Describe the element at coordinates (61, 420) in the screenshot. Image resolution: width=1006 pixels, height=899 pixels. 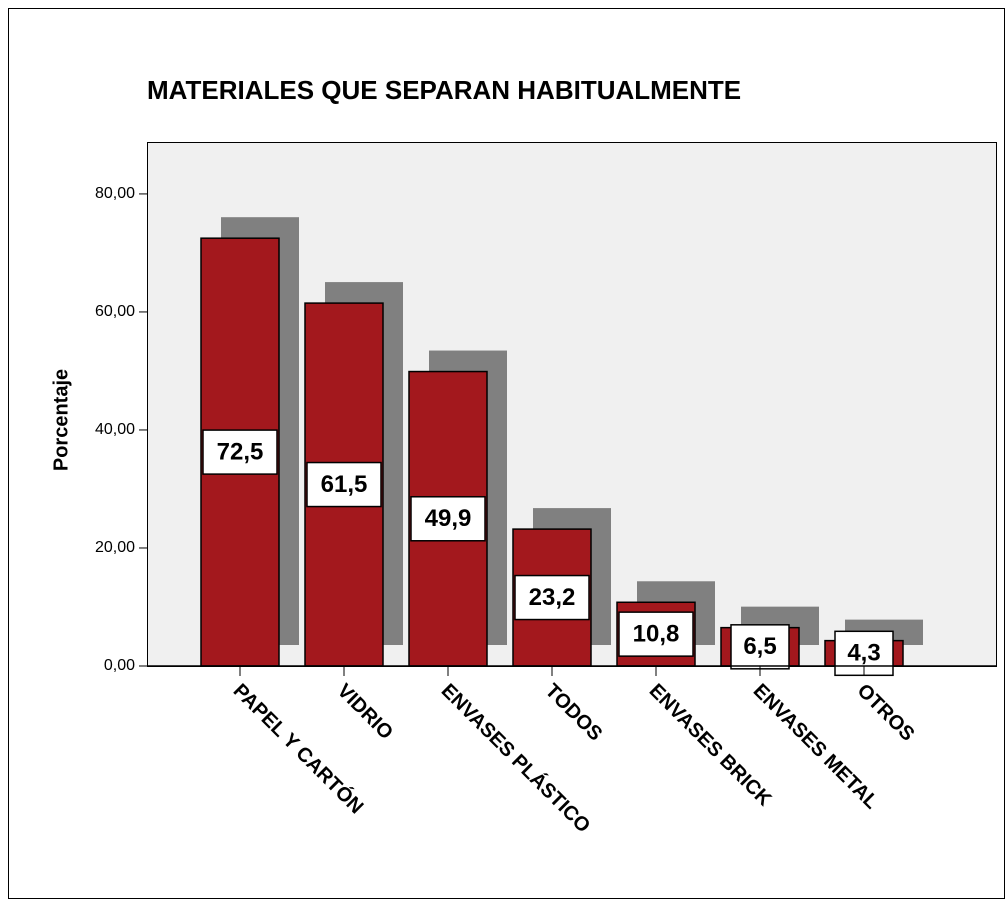
I see `y-axis-label: Porcentaje` at that location.